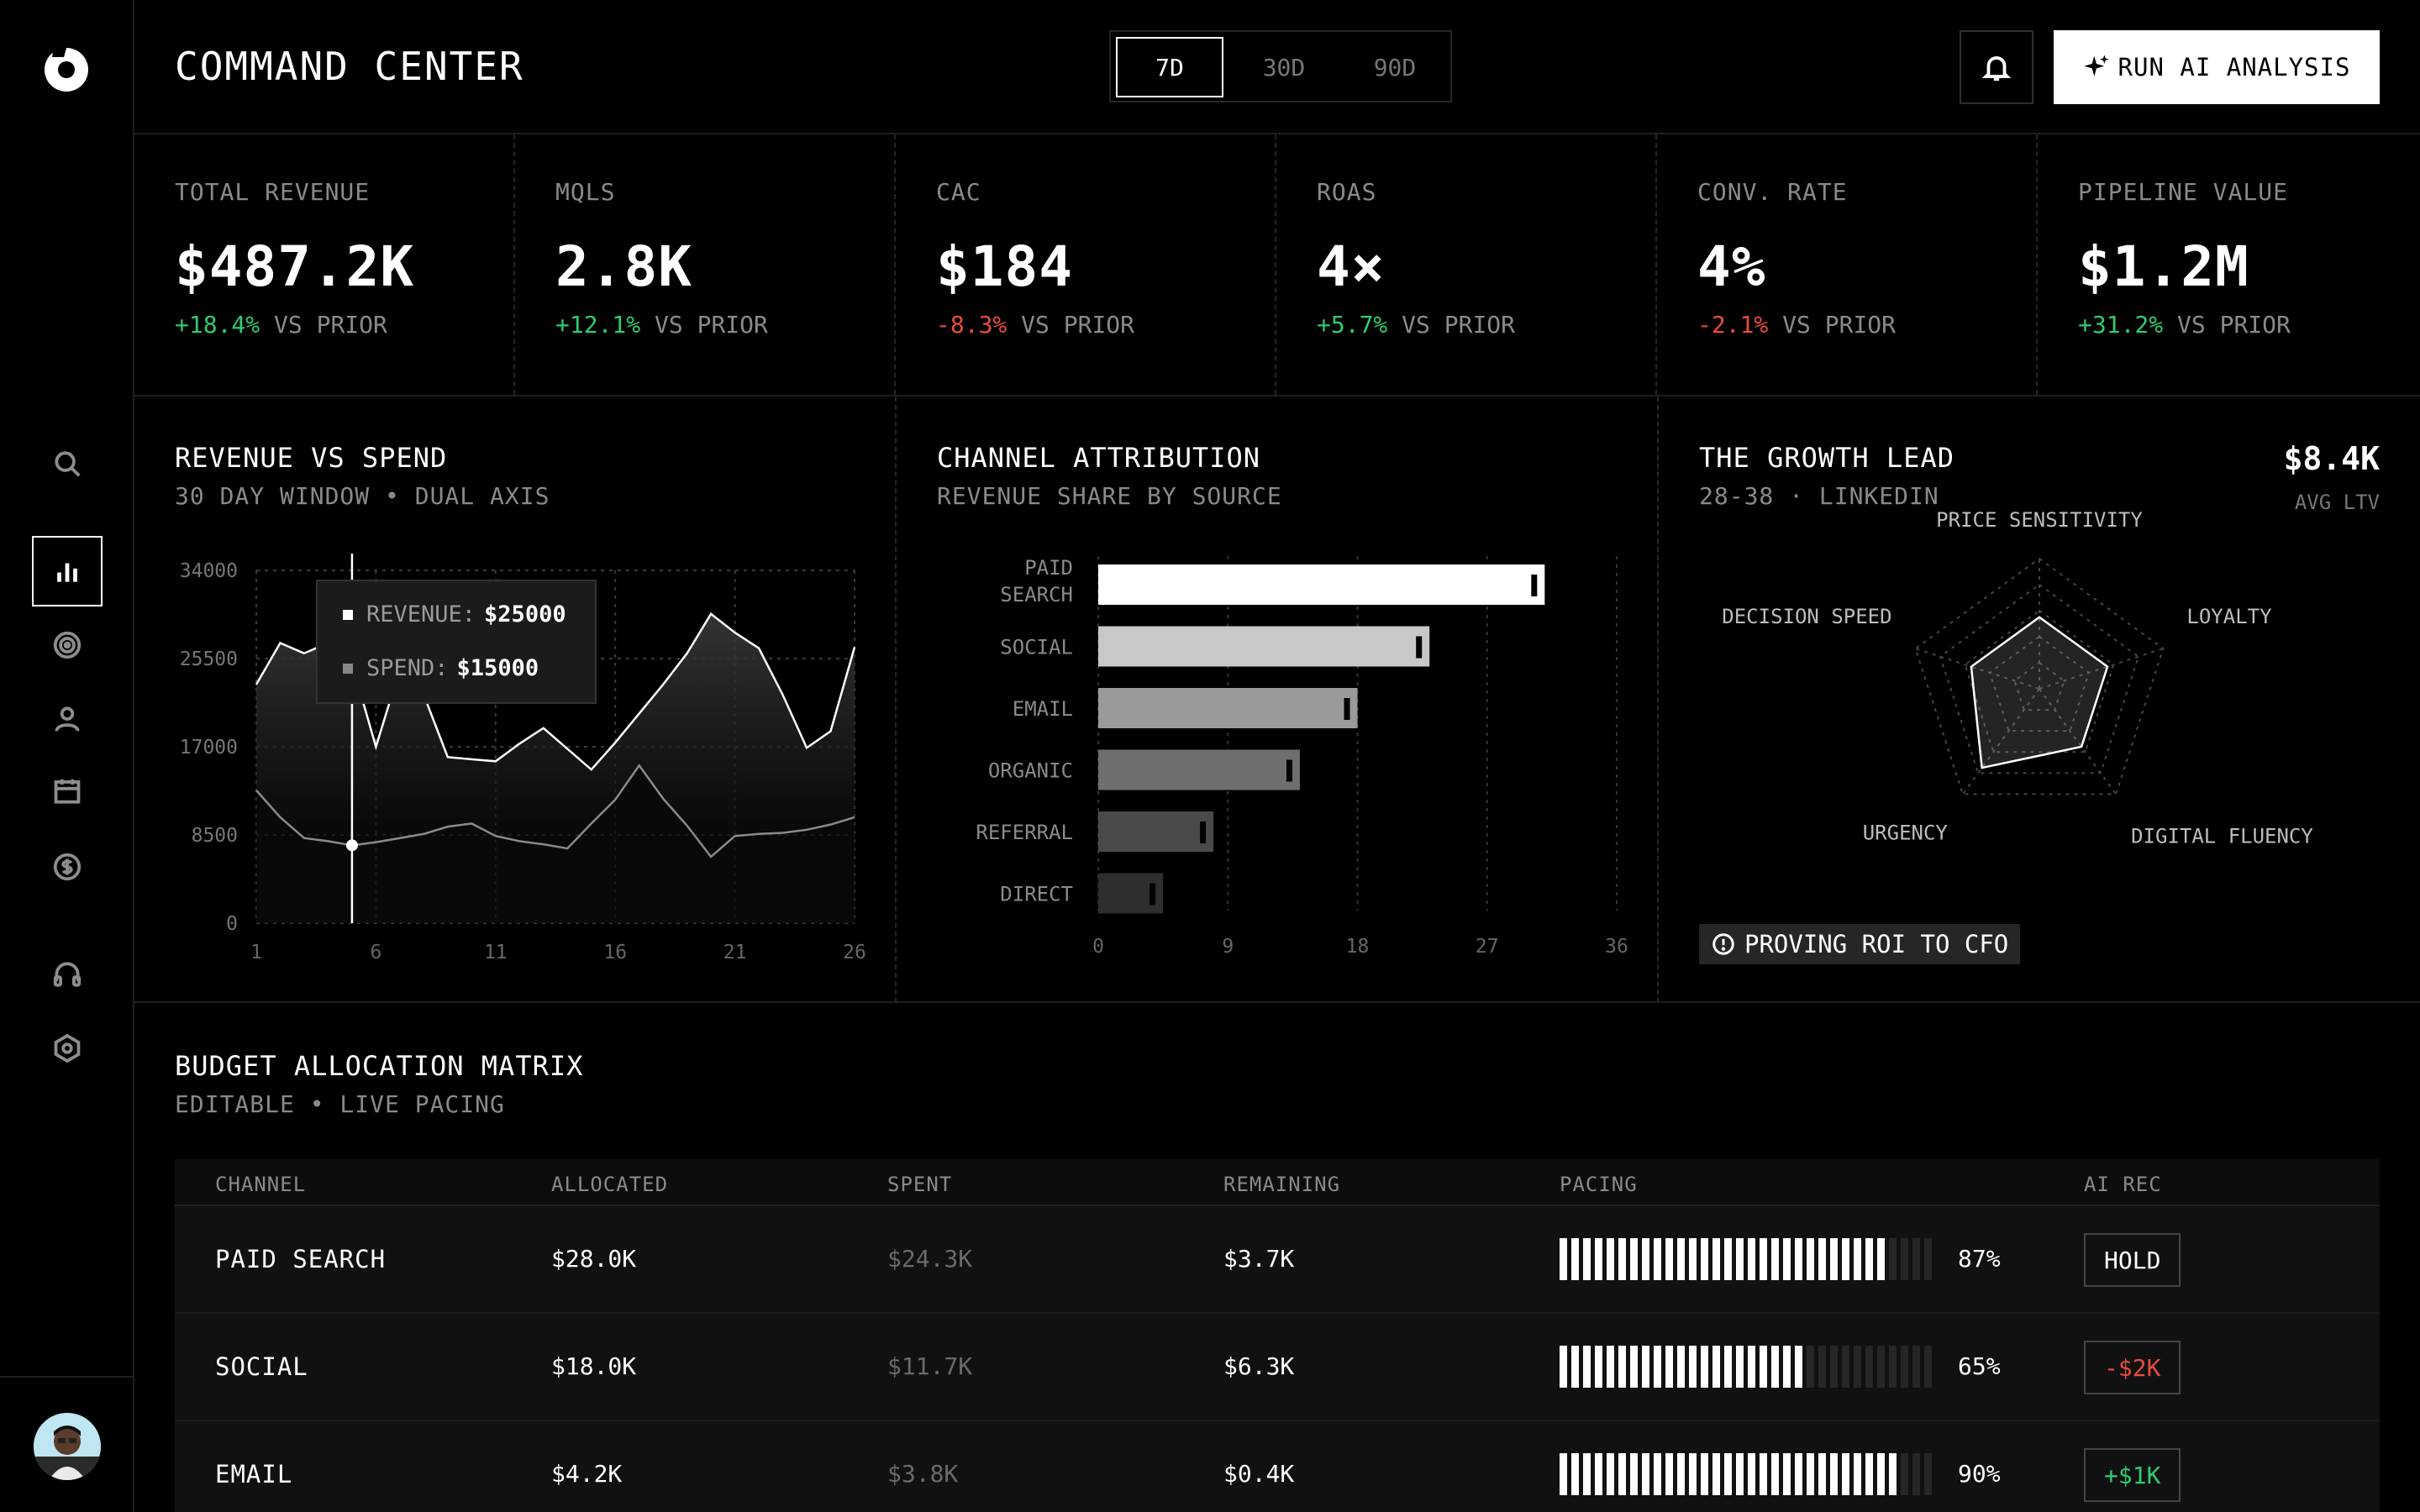 The image size is (2420, 1512). I want to click on sidebar-item-billing, so click(67, 867).